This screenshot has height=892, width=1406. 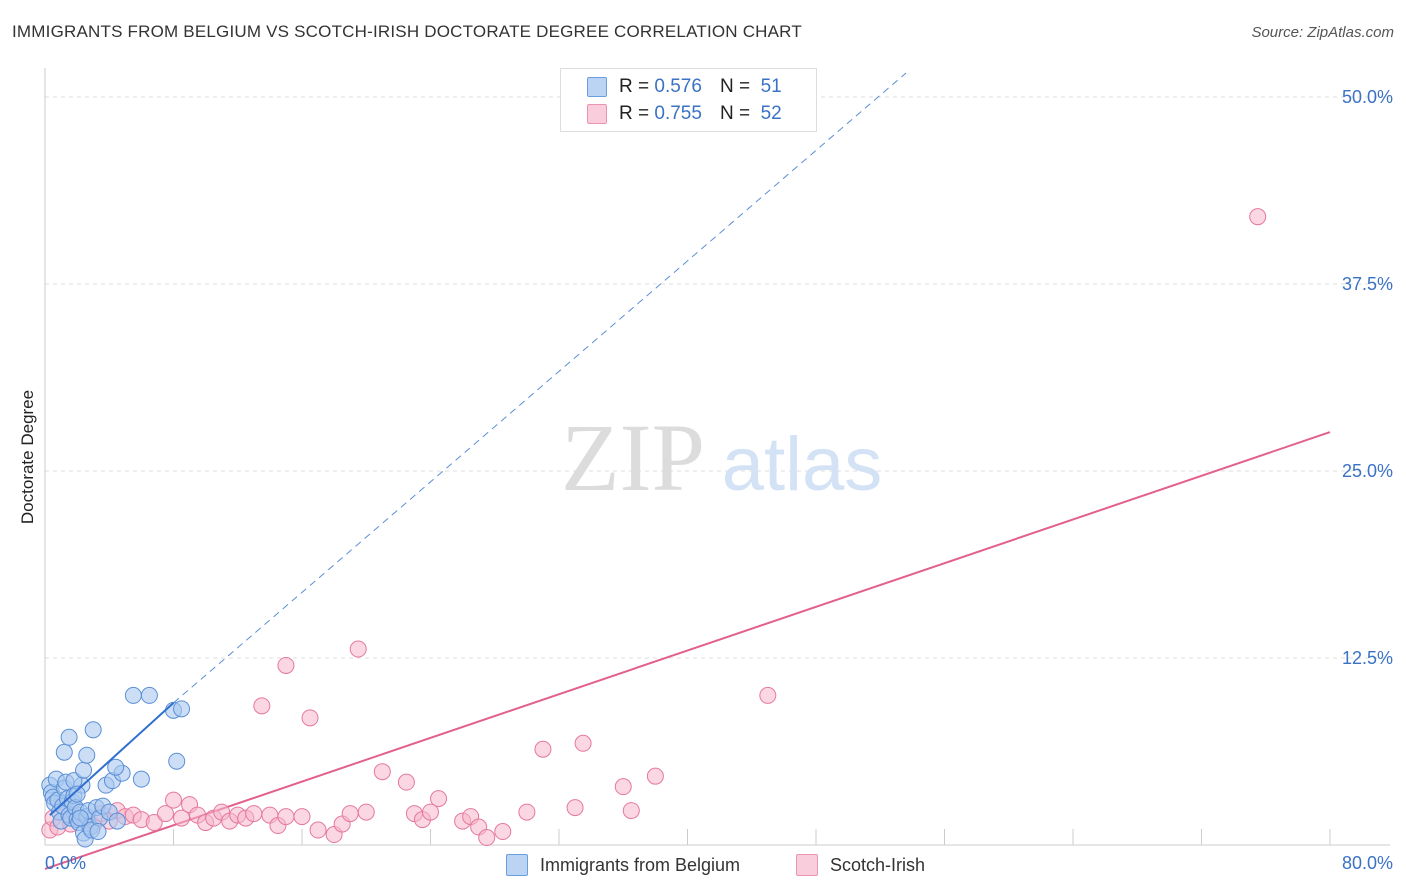 I want to click on watermark: ZIP atlas, so click(x=721, y=457).